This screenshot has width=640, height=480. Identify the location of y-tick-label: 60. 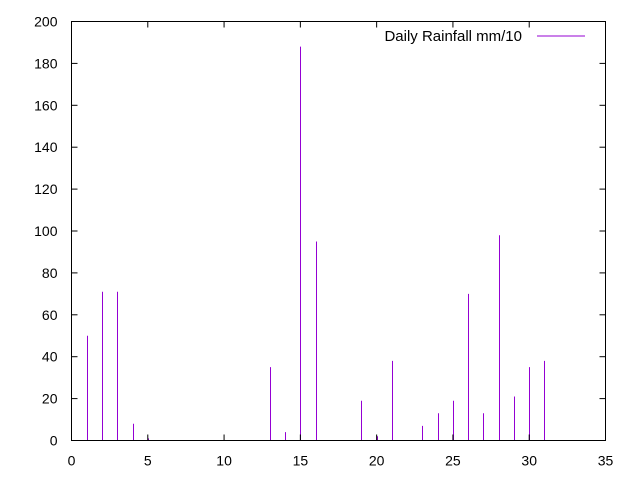
(50, 315).